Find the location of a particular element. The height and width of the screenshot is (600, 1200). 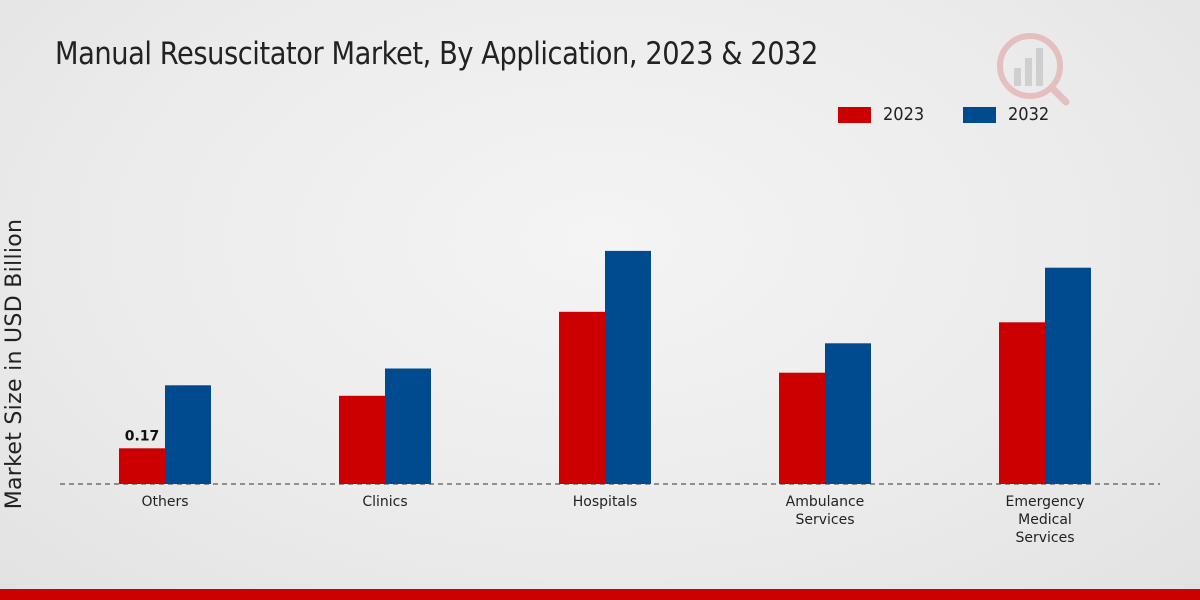

bar-2032-others is located at coordinates (188, 434).